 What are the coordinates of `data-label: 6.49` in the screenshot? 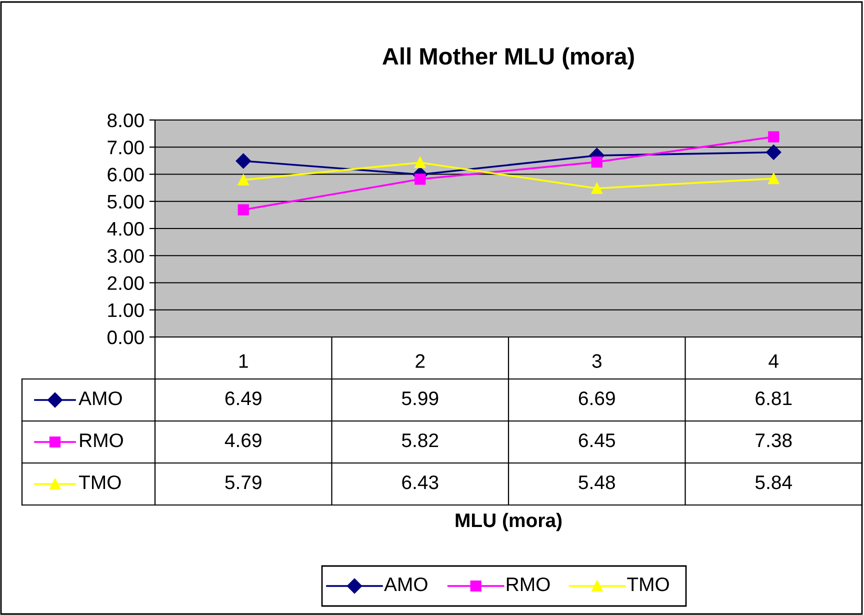 It's located at (243, 398).